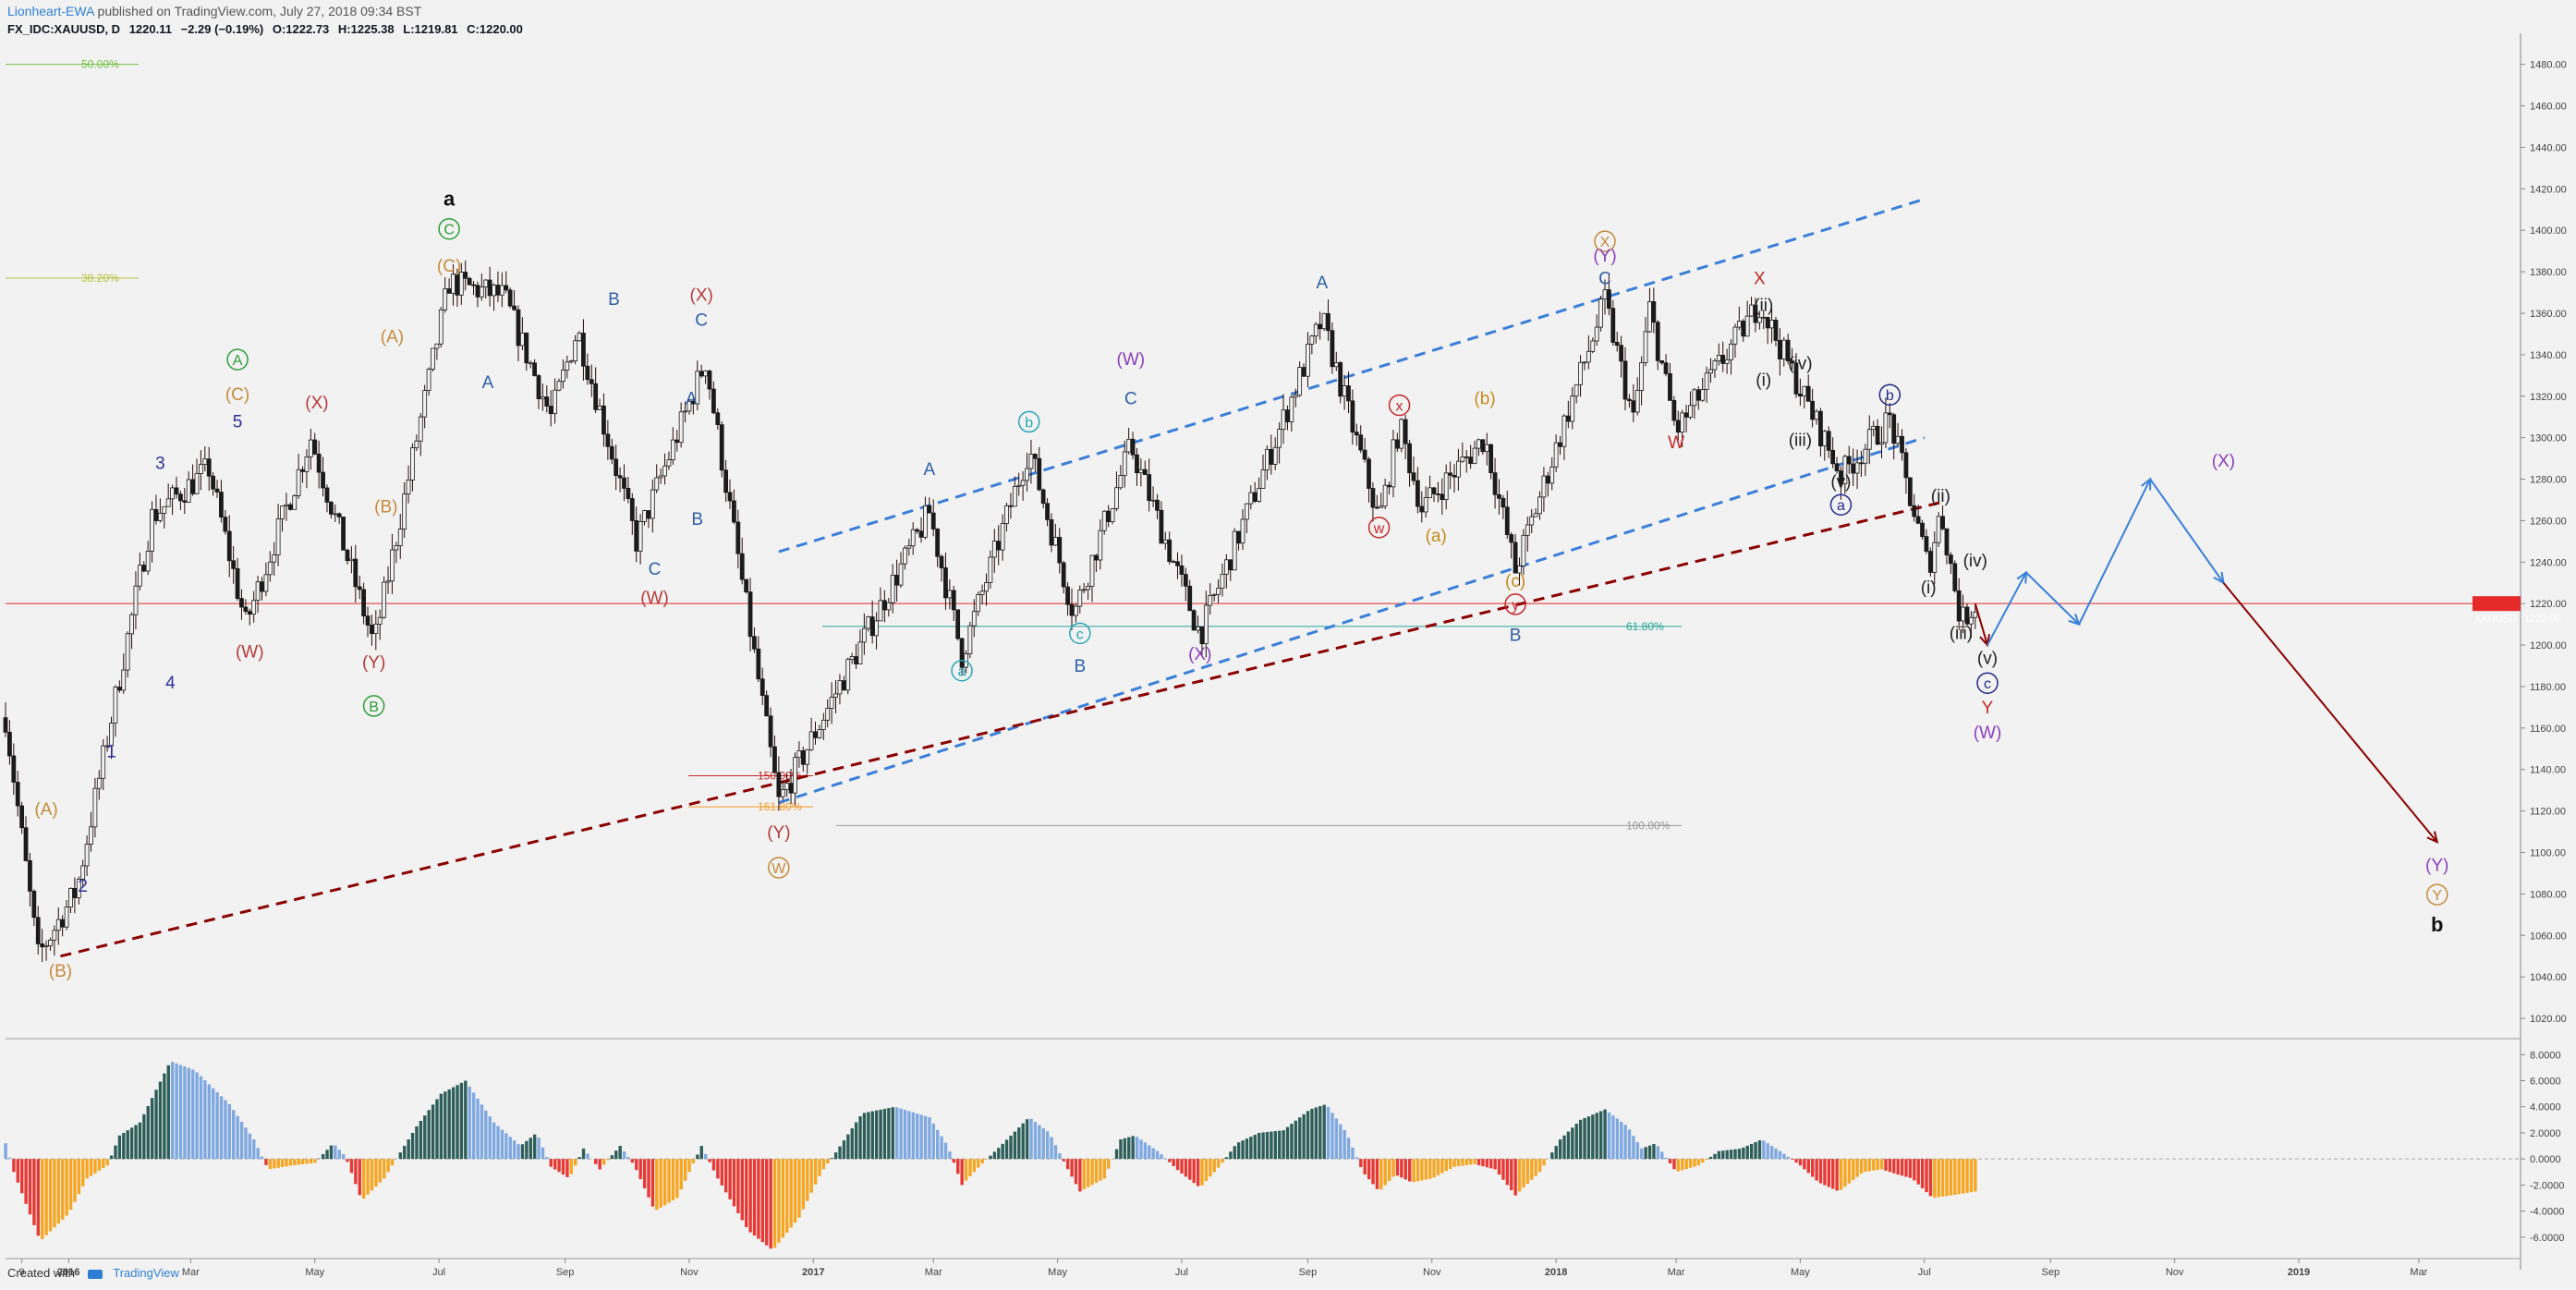 The width and height of the screenshot is (2576, 1290). I want to click on wave-label: (Y), so click(1604, 257).